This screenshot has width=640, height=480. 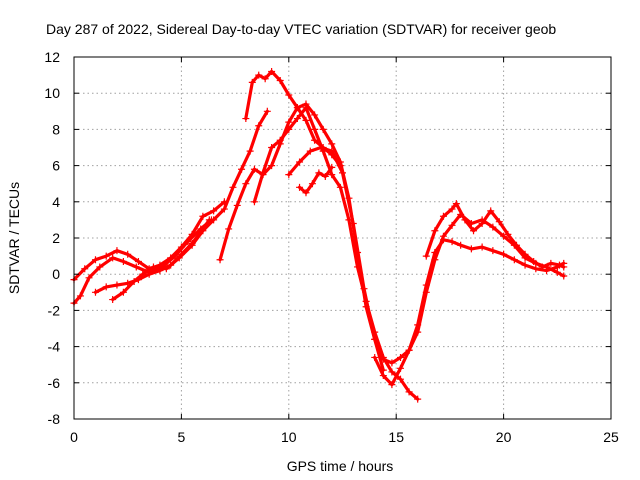 What do you see at coordinates (54, 310) in the screenshot?
I see `y-tick-label: -2` at bounding box center [54, 310].